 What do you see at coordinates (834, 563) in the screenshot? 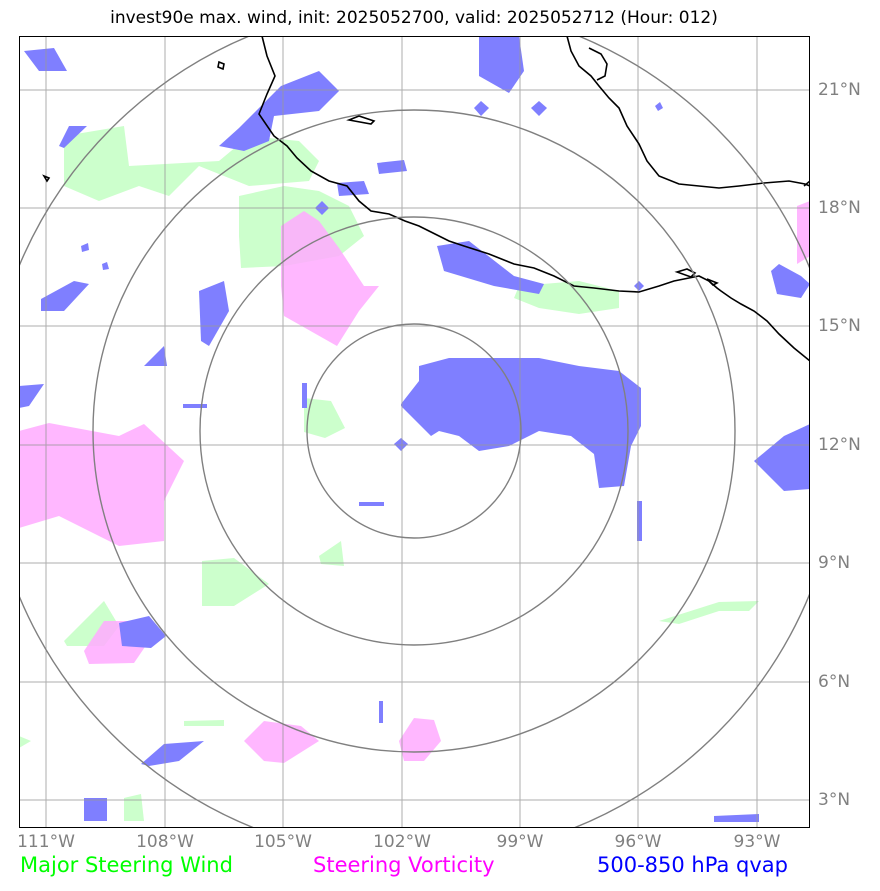
I see `y-tick-label: 9°N` at bounding box center [834, 563].